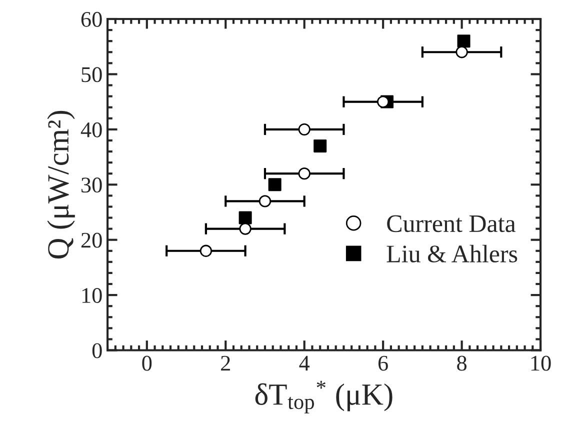 The width and height of the screenshot is (566, 422). What do you see at coordinates (97, 350) in the screenshot?
I see `y-tick-label: 0` at bounding box center [97, 350].